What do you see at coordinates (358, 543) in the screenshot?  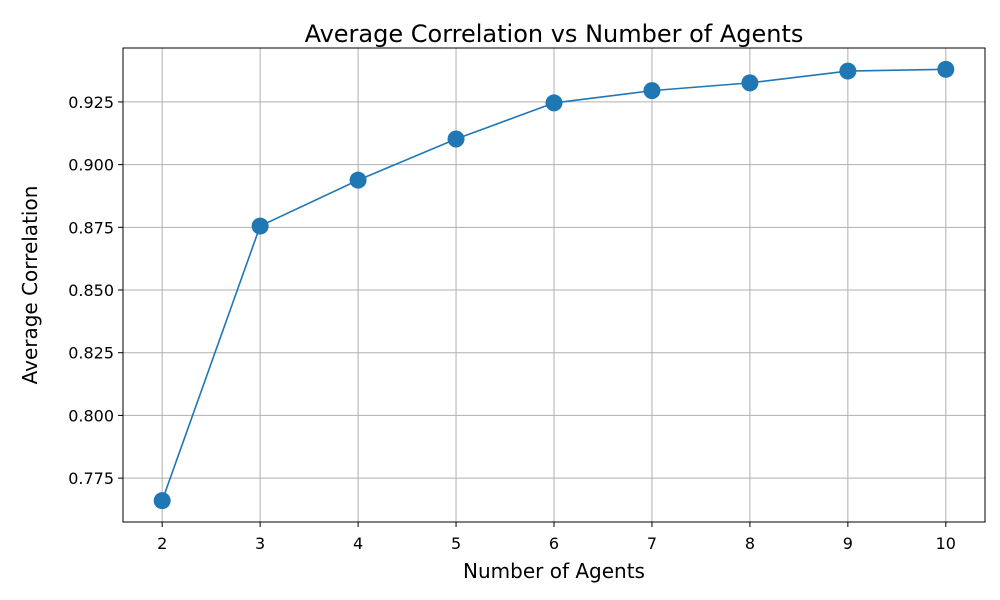 I see `x-tick-label: 4` at bounding box center [358, 543].